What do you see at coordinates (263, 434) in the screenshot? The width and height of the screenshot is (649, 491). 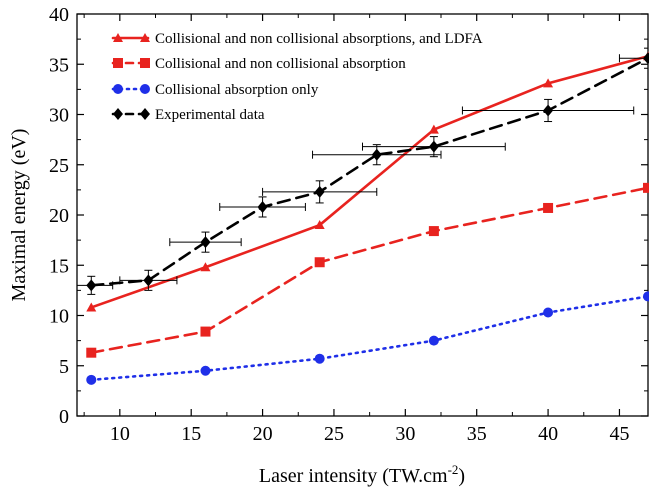 I see `x-tick-label: 20` at bounding box center [263, 434].